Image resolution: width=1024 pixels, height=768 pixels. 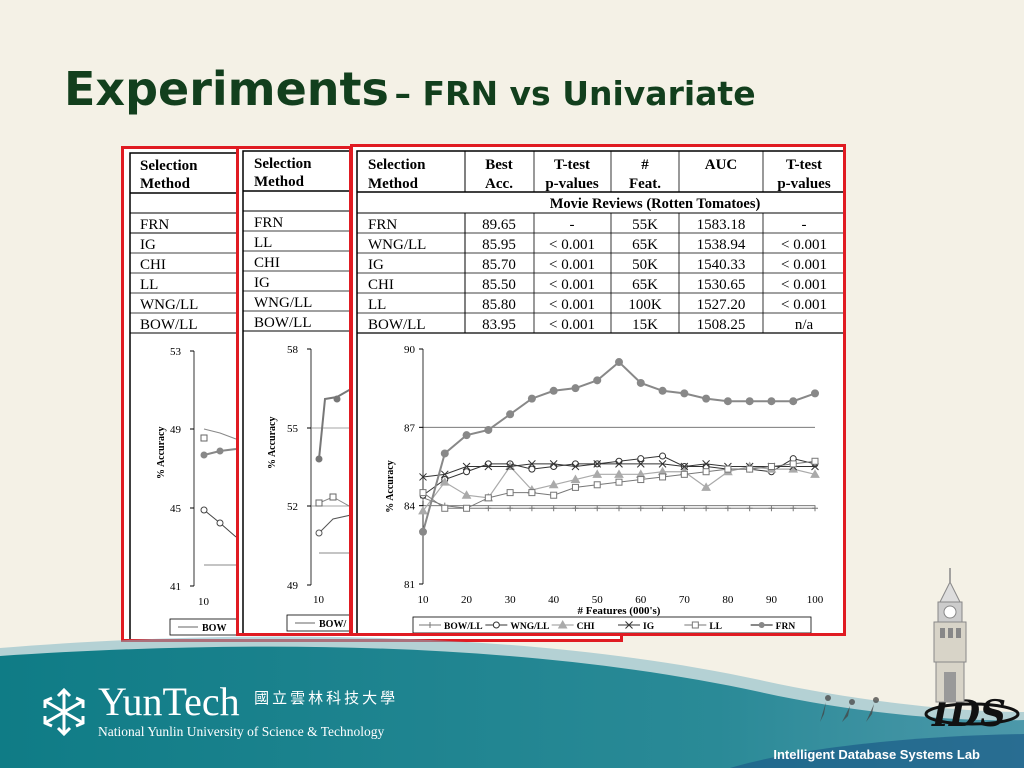 What do you see at coordinates (176, 352) in the screenshot?
I see `panel-1-ytick: 53` at bounding box center [176, 352].